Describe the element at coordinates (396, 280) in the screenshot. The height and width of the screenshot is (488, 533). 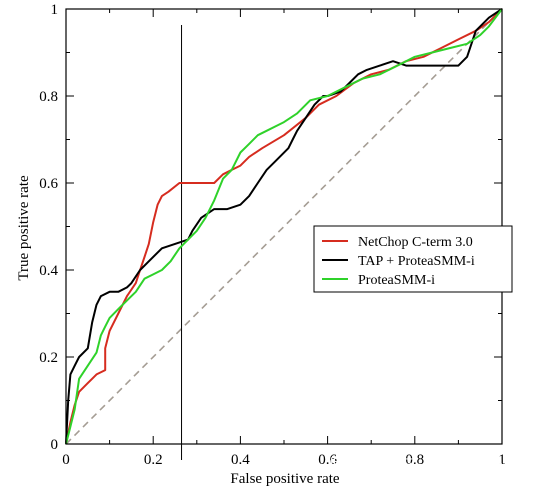
I see `legend-label-3: ProteaSMM-i` at that location.